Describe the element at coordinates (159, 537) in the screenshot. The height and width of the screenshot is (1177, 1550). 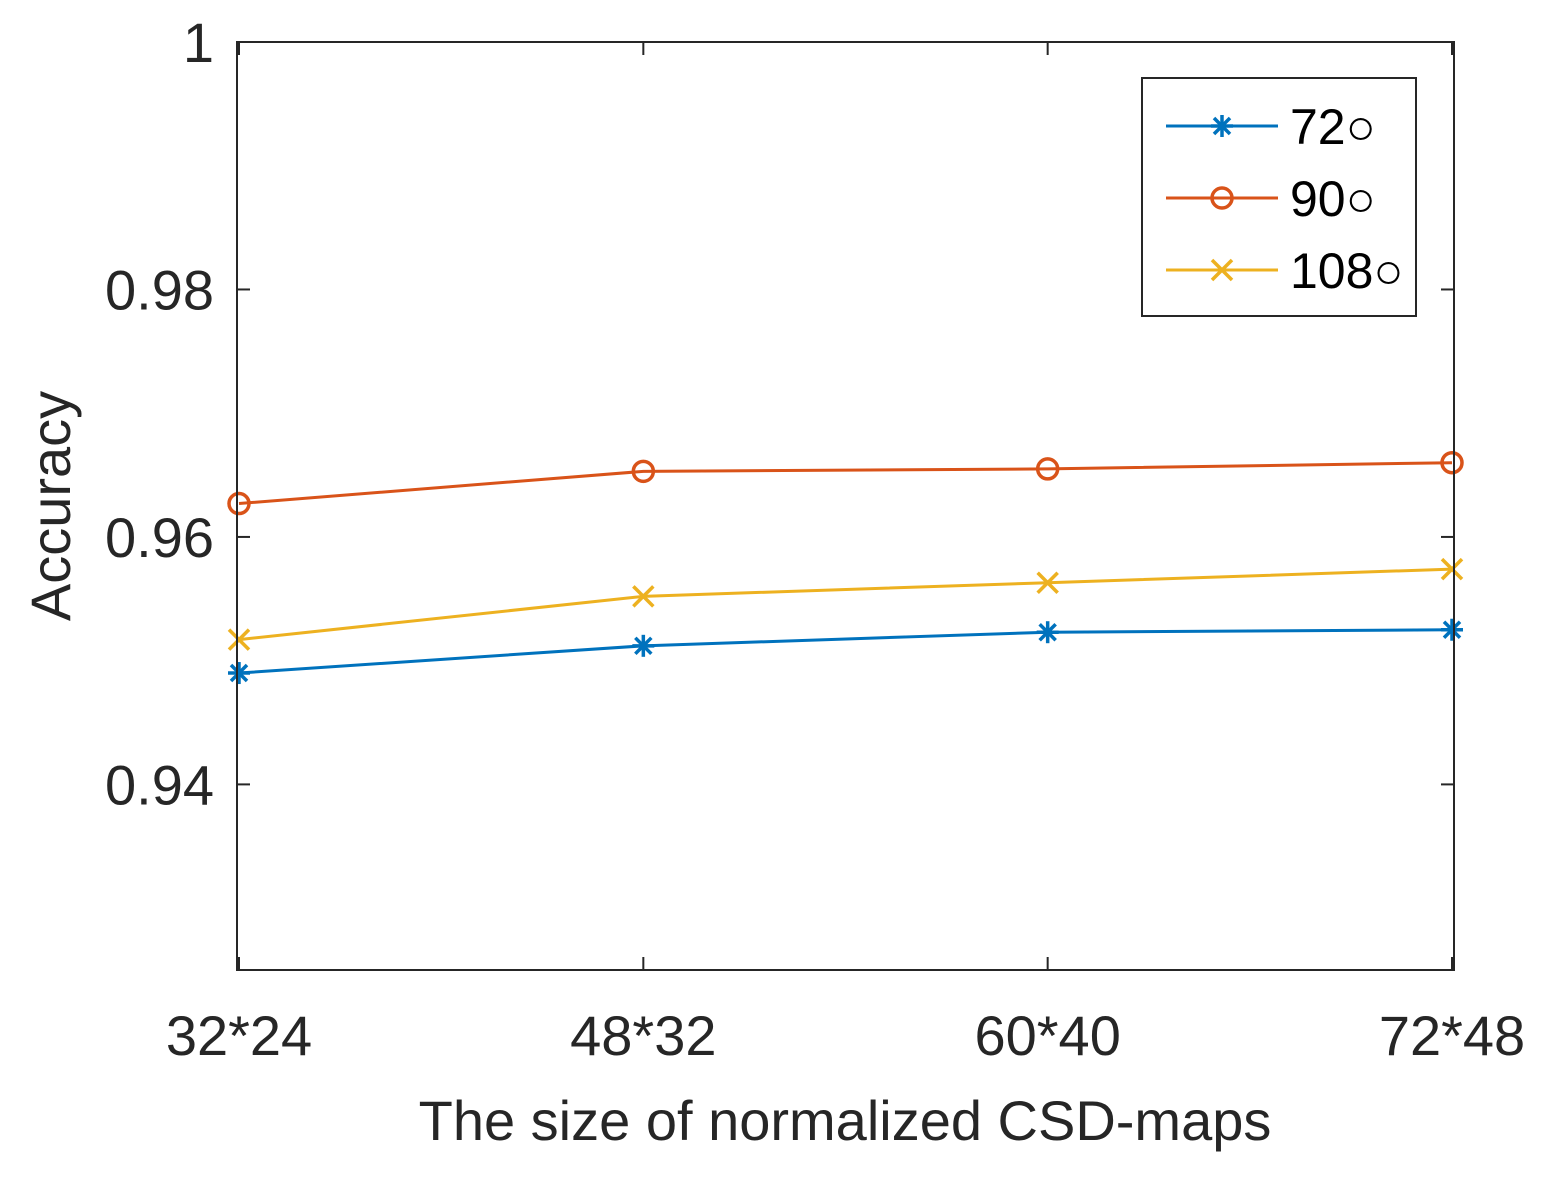
I see `y-tick-label: 0.96` at that location.